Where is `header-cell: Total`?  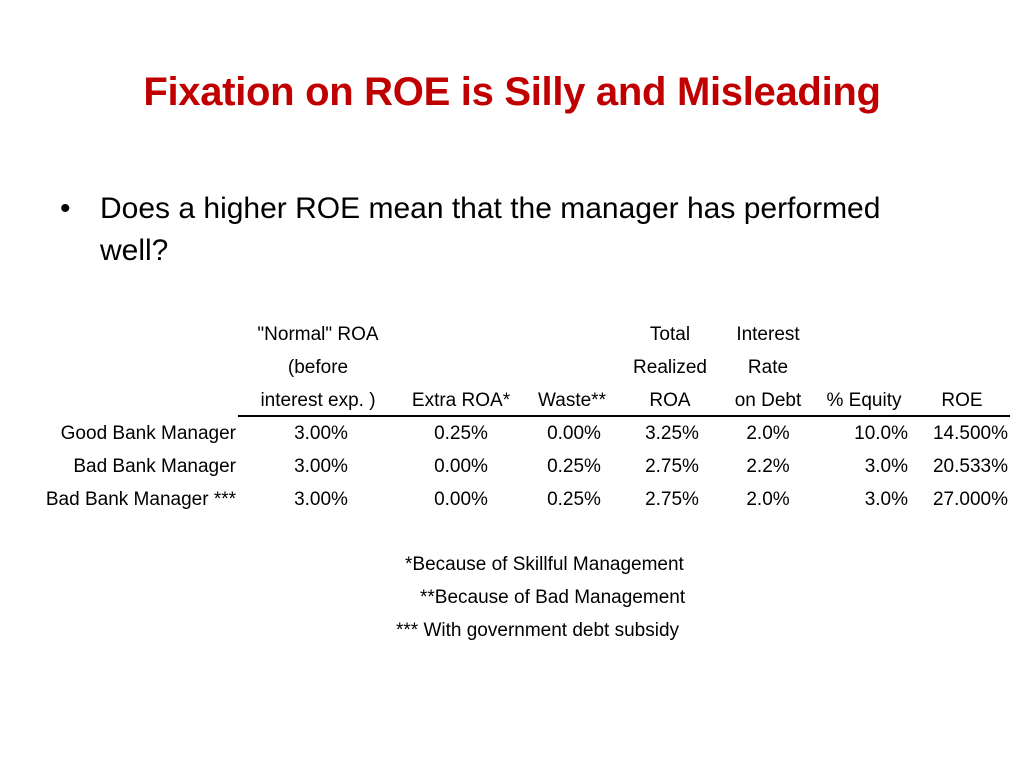 header-cell: Total is located at coordinates (670, 334).